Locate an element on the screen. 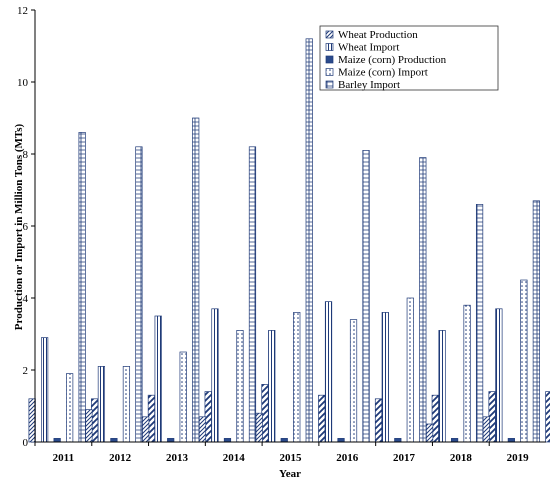 This screenshot has width=550, height=485. y-axis: 0 2 4 6 8 10 12 is located at coordinates (26, 227).